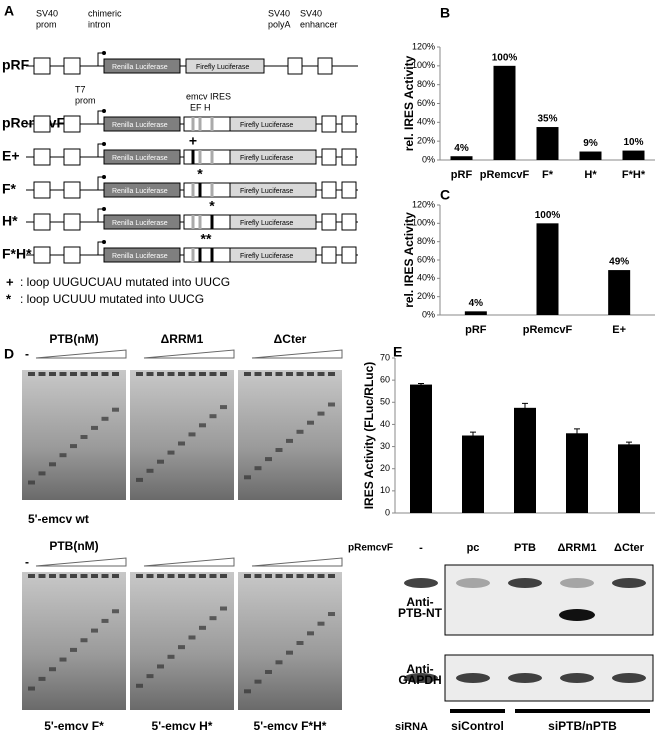  Describe the element at coordinates (387, 512) in the screenshot. I see `y-tick-label: 0` at that location.